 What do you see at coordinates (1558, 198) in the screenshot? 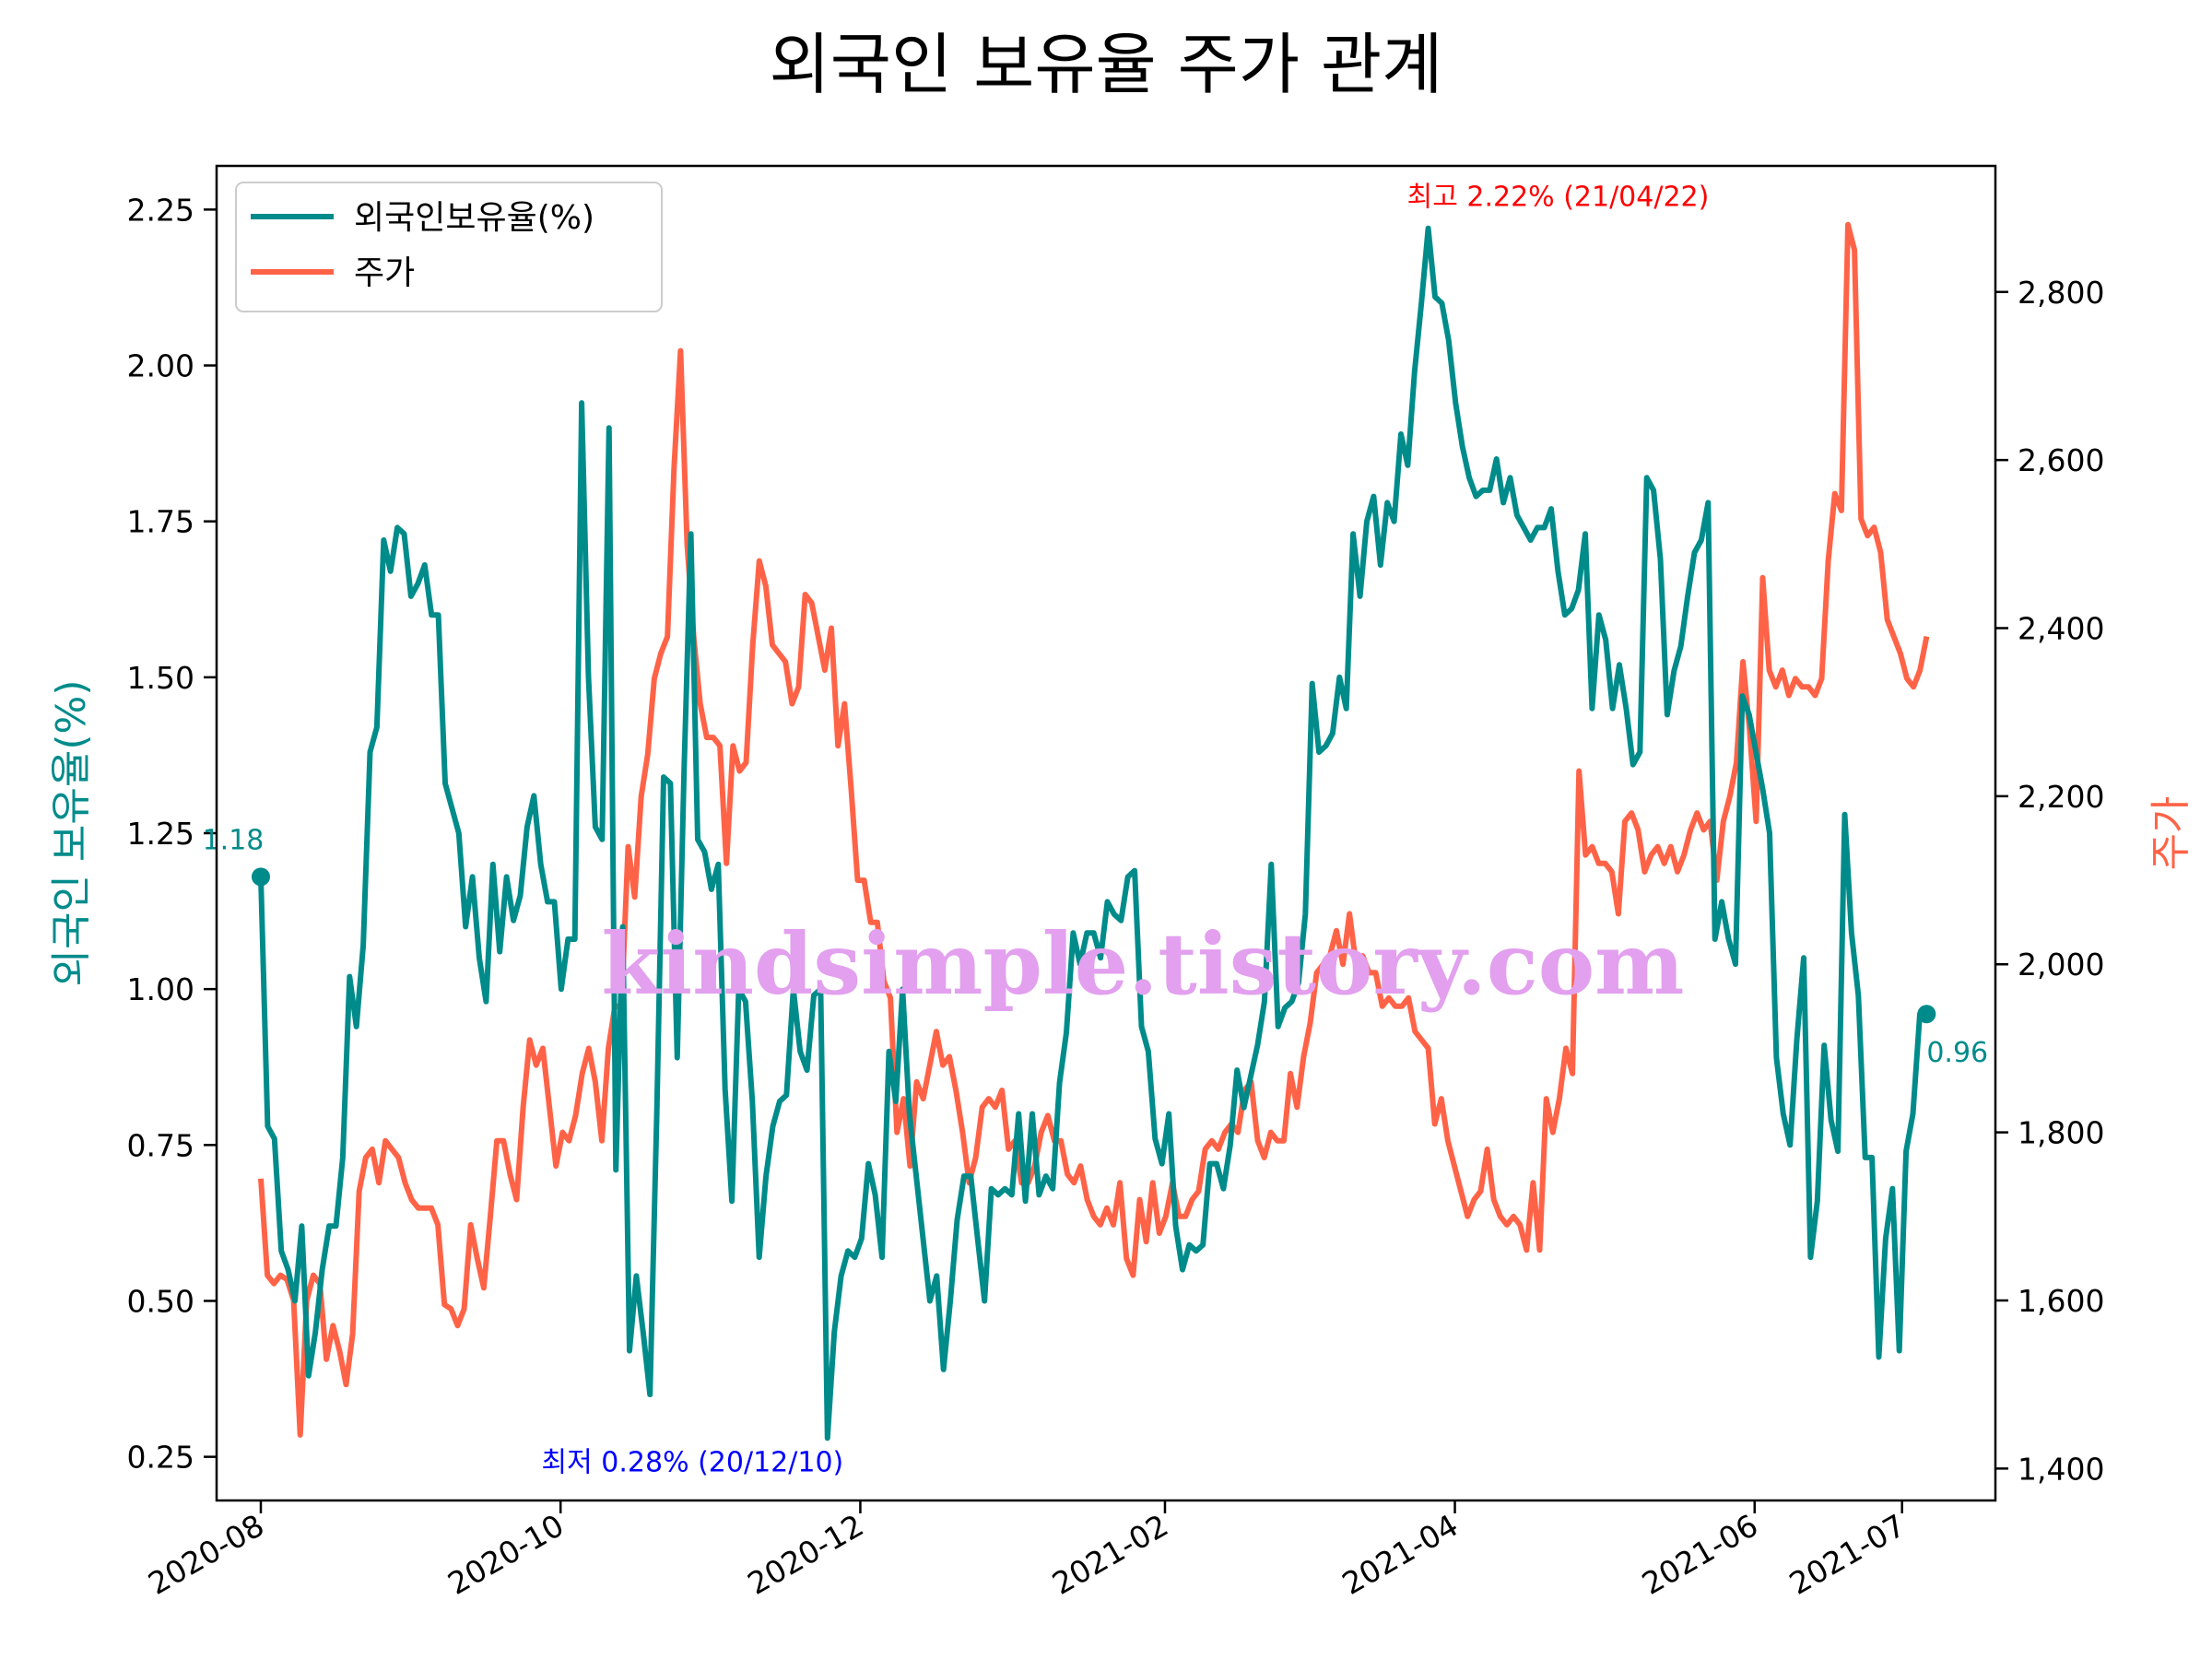
I see `max-value-label: 최고 2.22% (21/04/22)` at bounding box center [1558, 198].